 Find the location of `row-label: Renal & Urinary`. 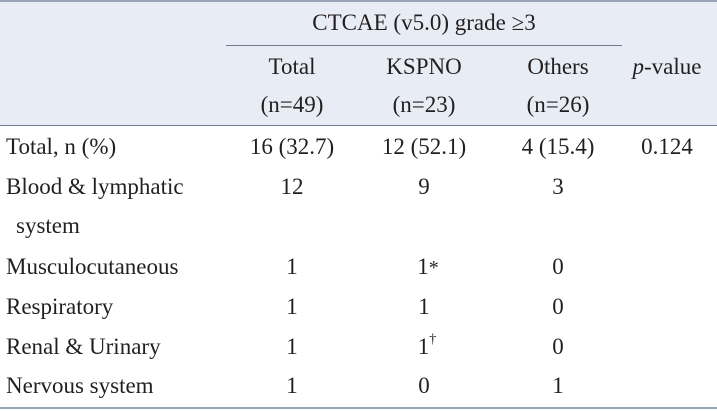

row-label: Renal & Urinary is located at coordinates (83, 346).